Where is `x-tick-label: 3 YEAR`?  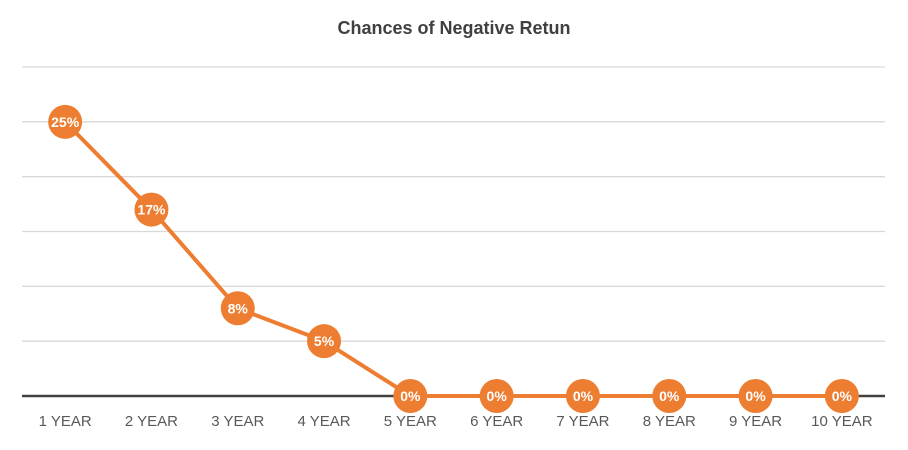
x-tick-label: 3 YEAR is located at coordinates (237, 421).